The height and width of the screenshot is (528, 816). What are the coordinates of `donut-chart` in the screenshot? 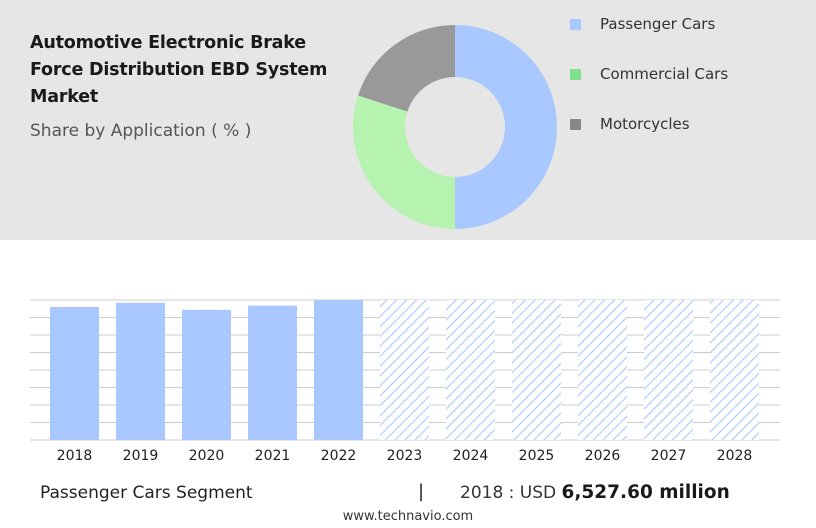 It's located at (454, 127).